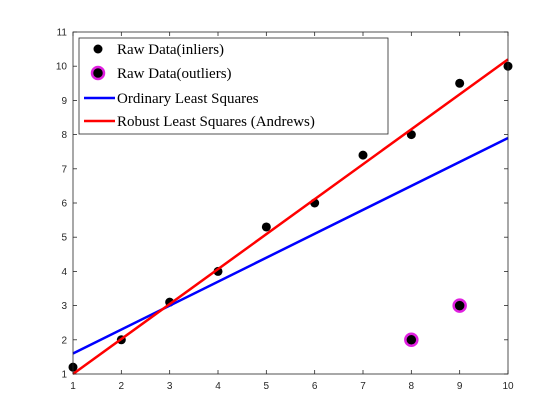 Image resolution: width=560 pixels, height=420 pixels. Describe the element at coordinates (64, 238) in the screenshot. I see `y-tick-label: 5` at that location.